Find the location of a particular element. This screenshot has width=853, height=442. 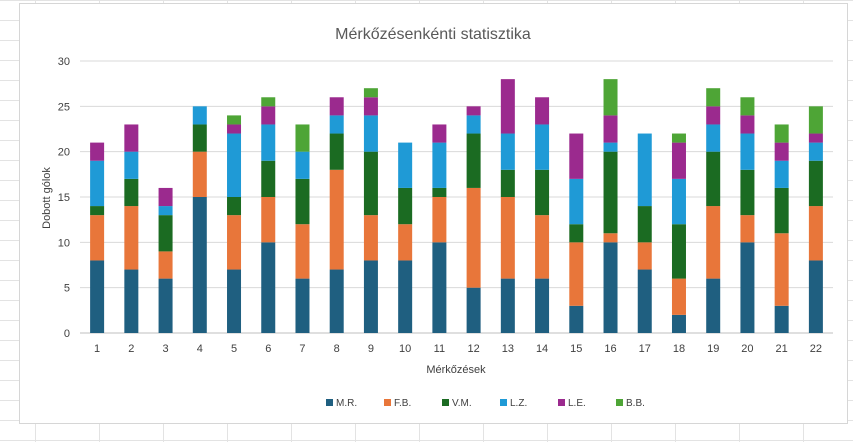

legend-label: L.E. is located at coordinates (577, 403).